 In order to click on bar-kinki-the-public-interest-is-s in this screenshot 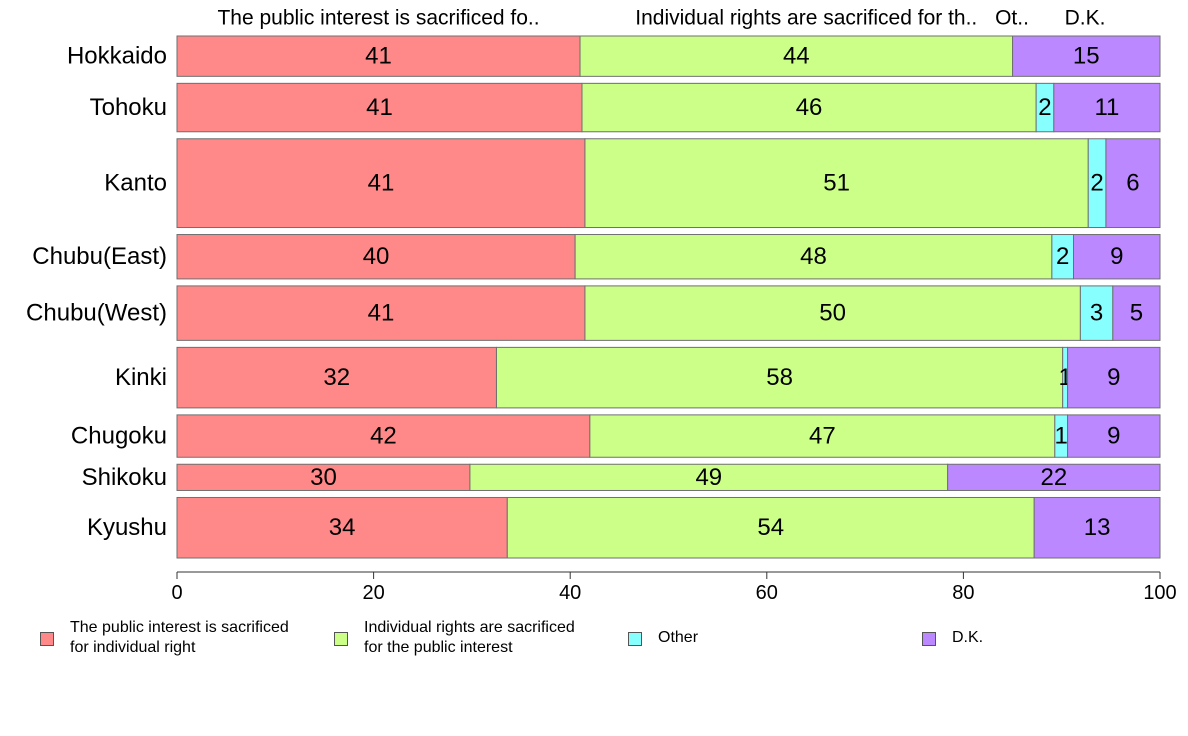, I will do `click(336, 377)`.